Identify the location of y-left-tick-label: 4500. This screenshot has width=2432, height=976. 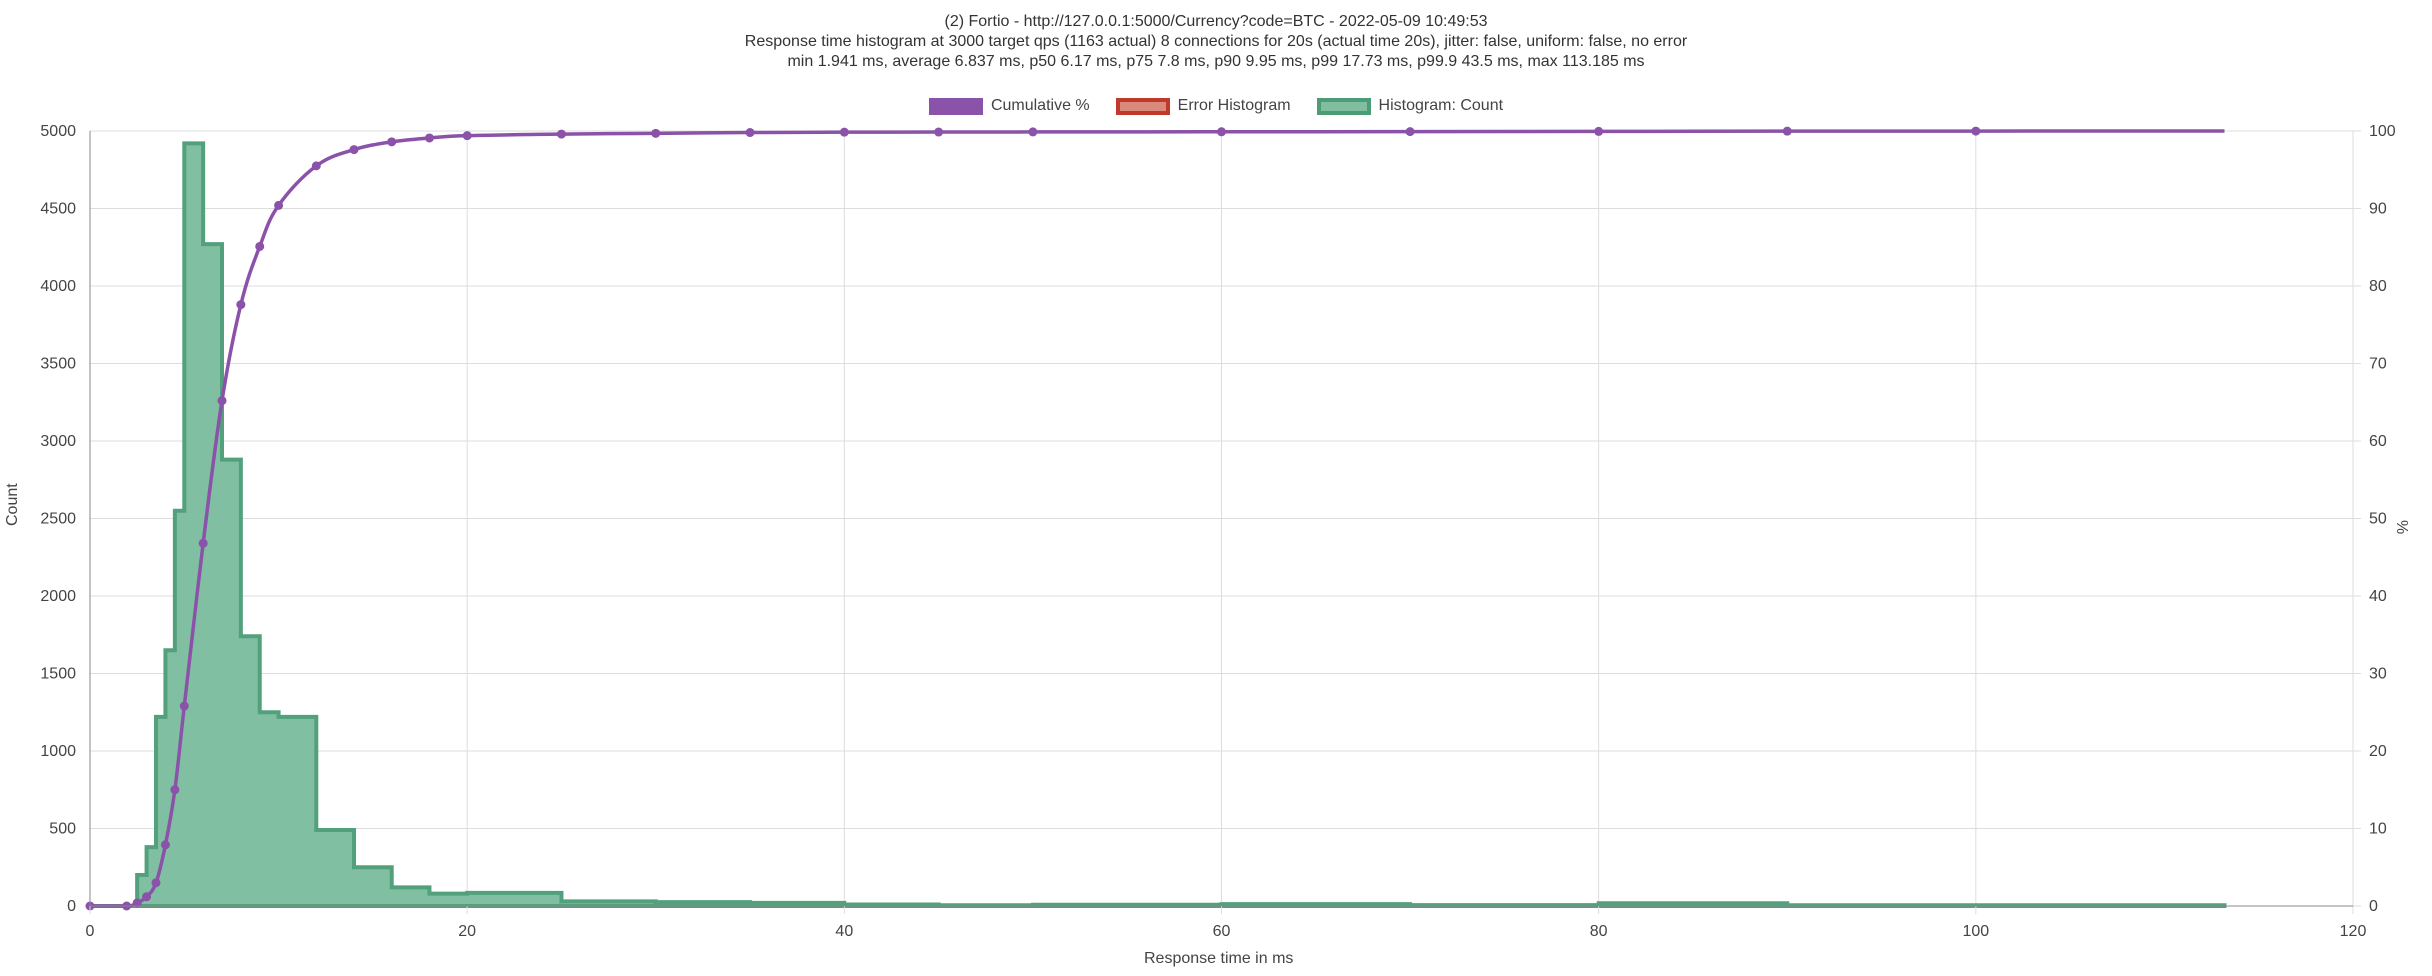
(58, 209).